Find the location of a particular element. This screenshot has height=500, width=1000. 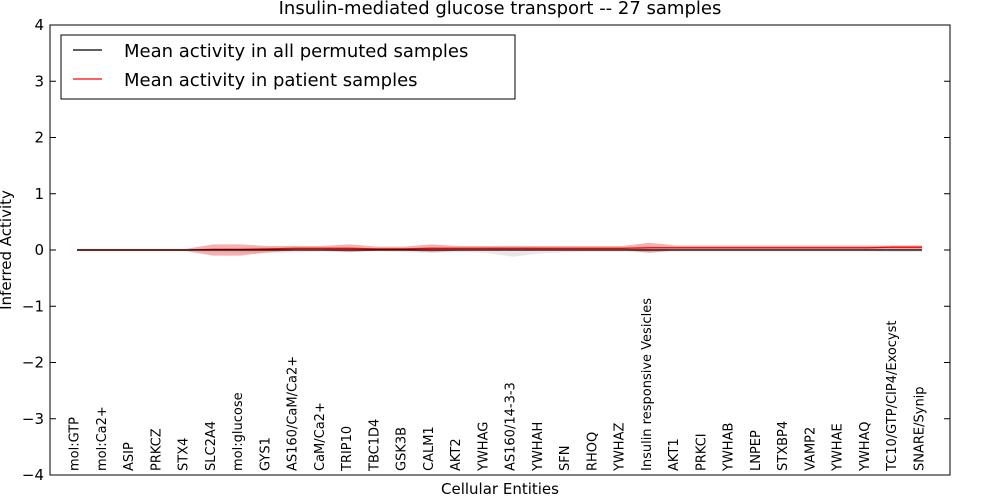

x-tick-label: AS160/14-3-3 is located at coordinates (511, 426).